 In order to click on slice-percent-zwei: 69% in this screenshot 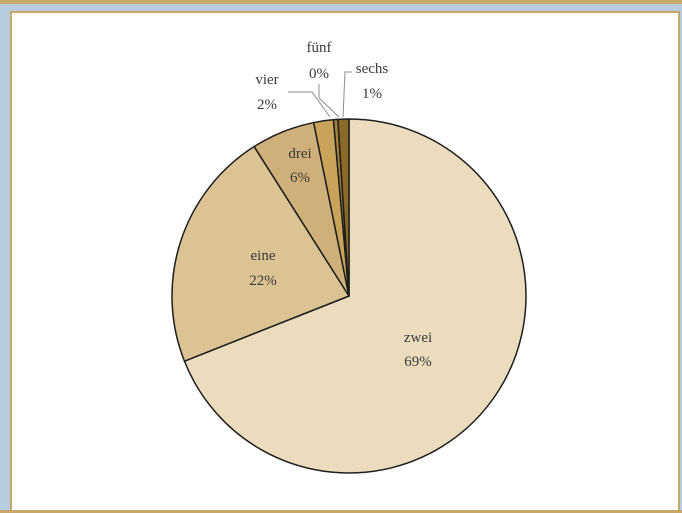, I will do `click(418, 362)`.